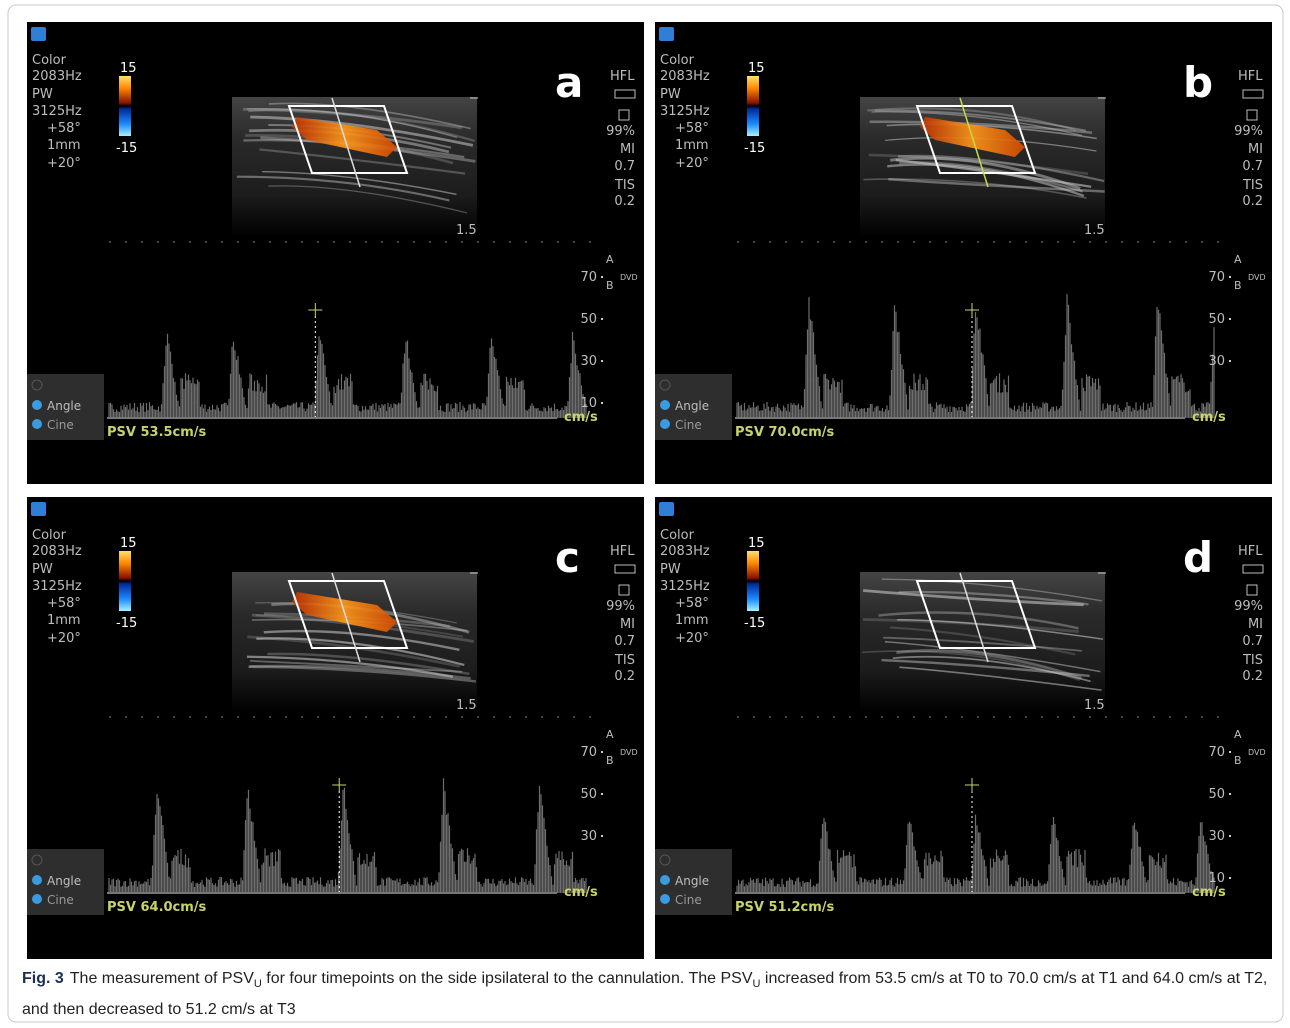  I want to click on scan-parameter: 2083Hz, so click(685, 551).